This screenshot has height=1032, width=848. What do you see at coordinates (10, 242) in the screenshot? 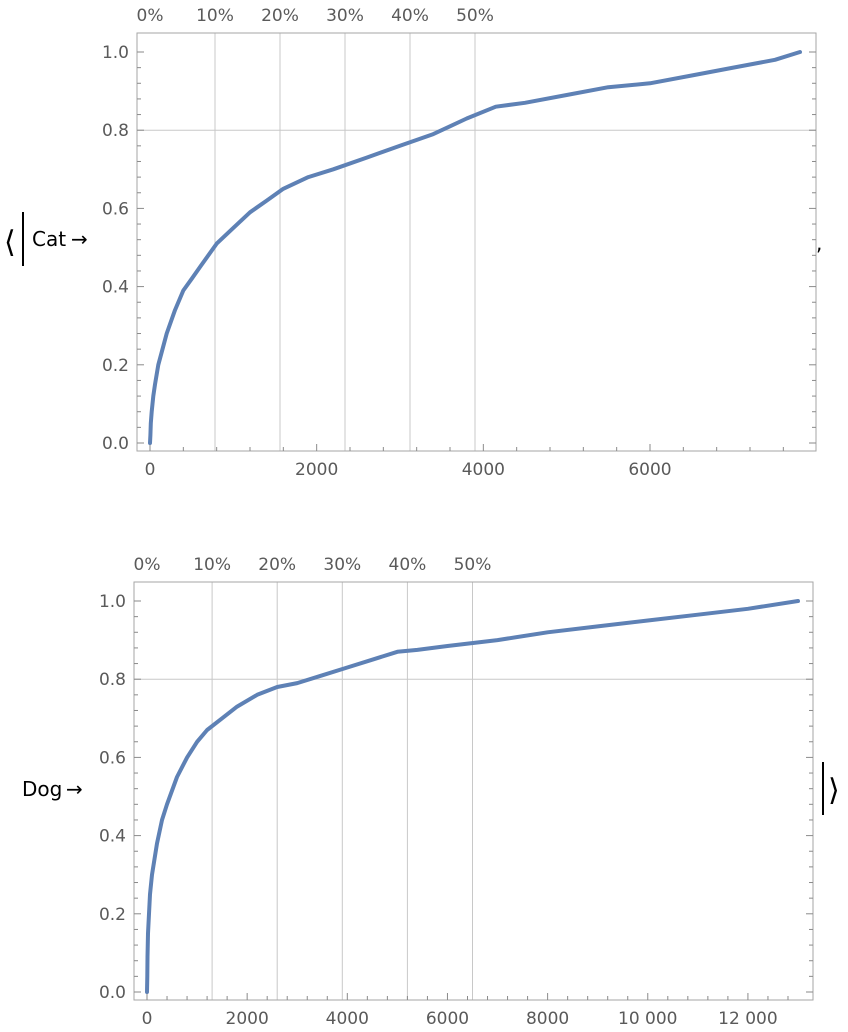
I see `open-angle-bracket: ⟨` at bounding box center [10, 242].